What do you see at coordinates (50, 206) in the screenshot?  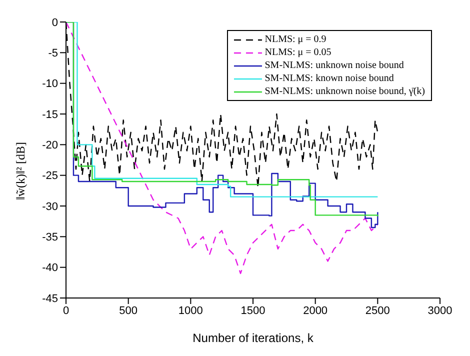 I see `y-tick-label: -30` at bounding box center [50, 206].